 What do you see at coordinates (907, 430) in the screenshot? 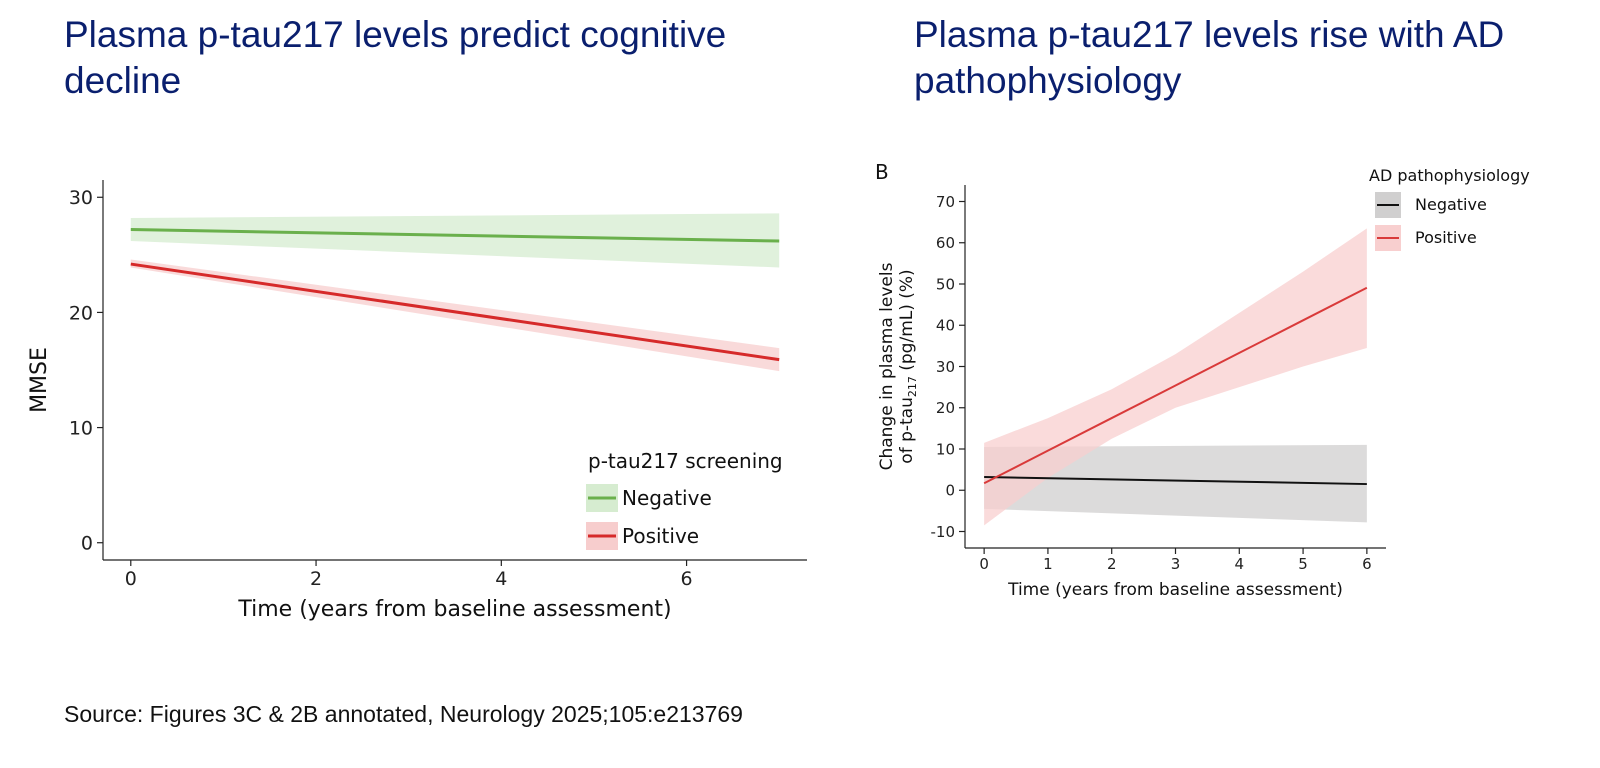
I see `y-axis-label-prefix: of p-tau` at bounding box center [907, 430].